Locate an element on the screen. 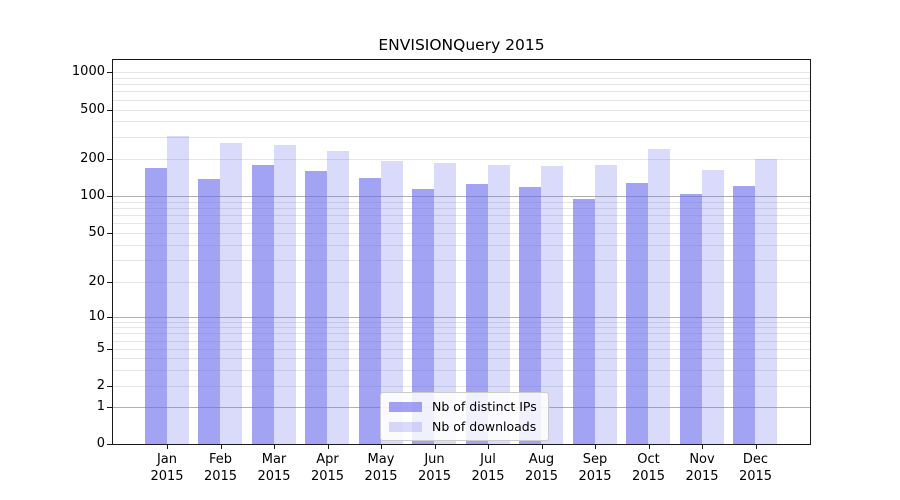 This screenshot has width=900, height=500. bar-ips-sep is located at coordinates (583, 321).